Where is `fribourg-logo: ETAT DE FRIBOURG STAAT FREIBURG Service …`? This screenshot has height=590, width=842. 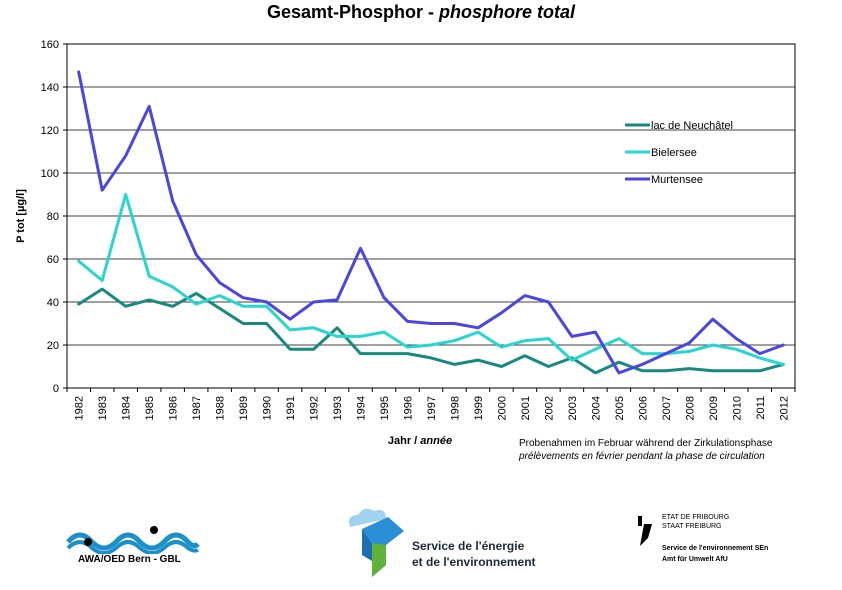 fribourg-logo: ETAT DE FRIBOURG STAAT FREIBURG Service … is located at coordinates (734, 542).